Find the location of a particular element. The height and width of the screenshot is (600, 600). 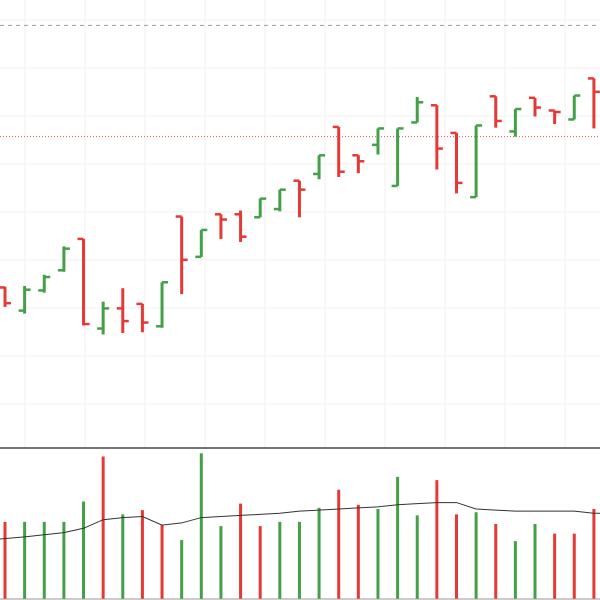

volume-moving-average is located at coordinates (300, 521).